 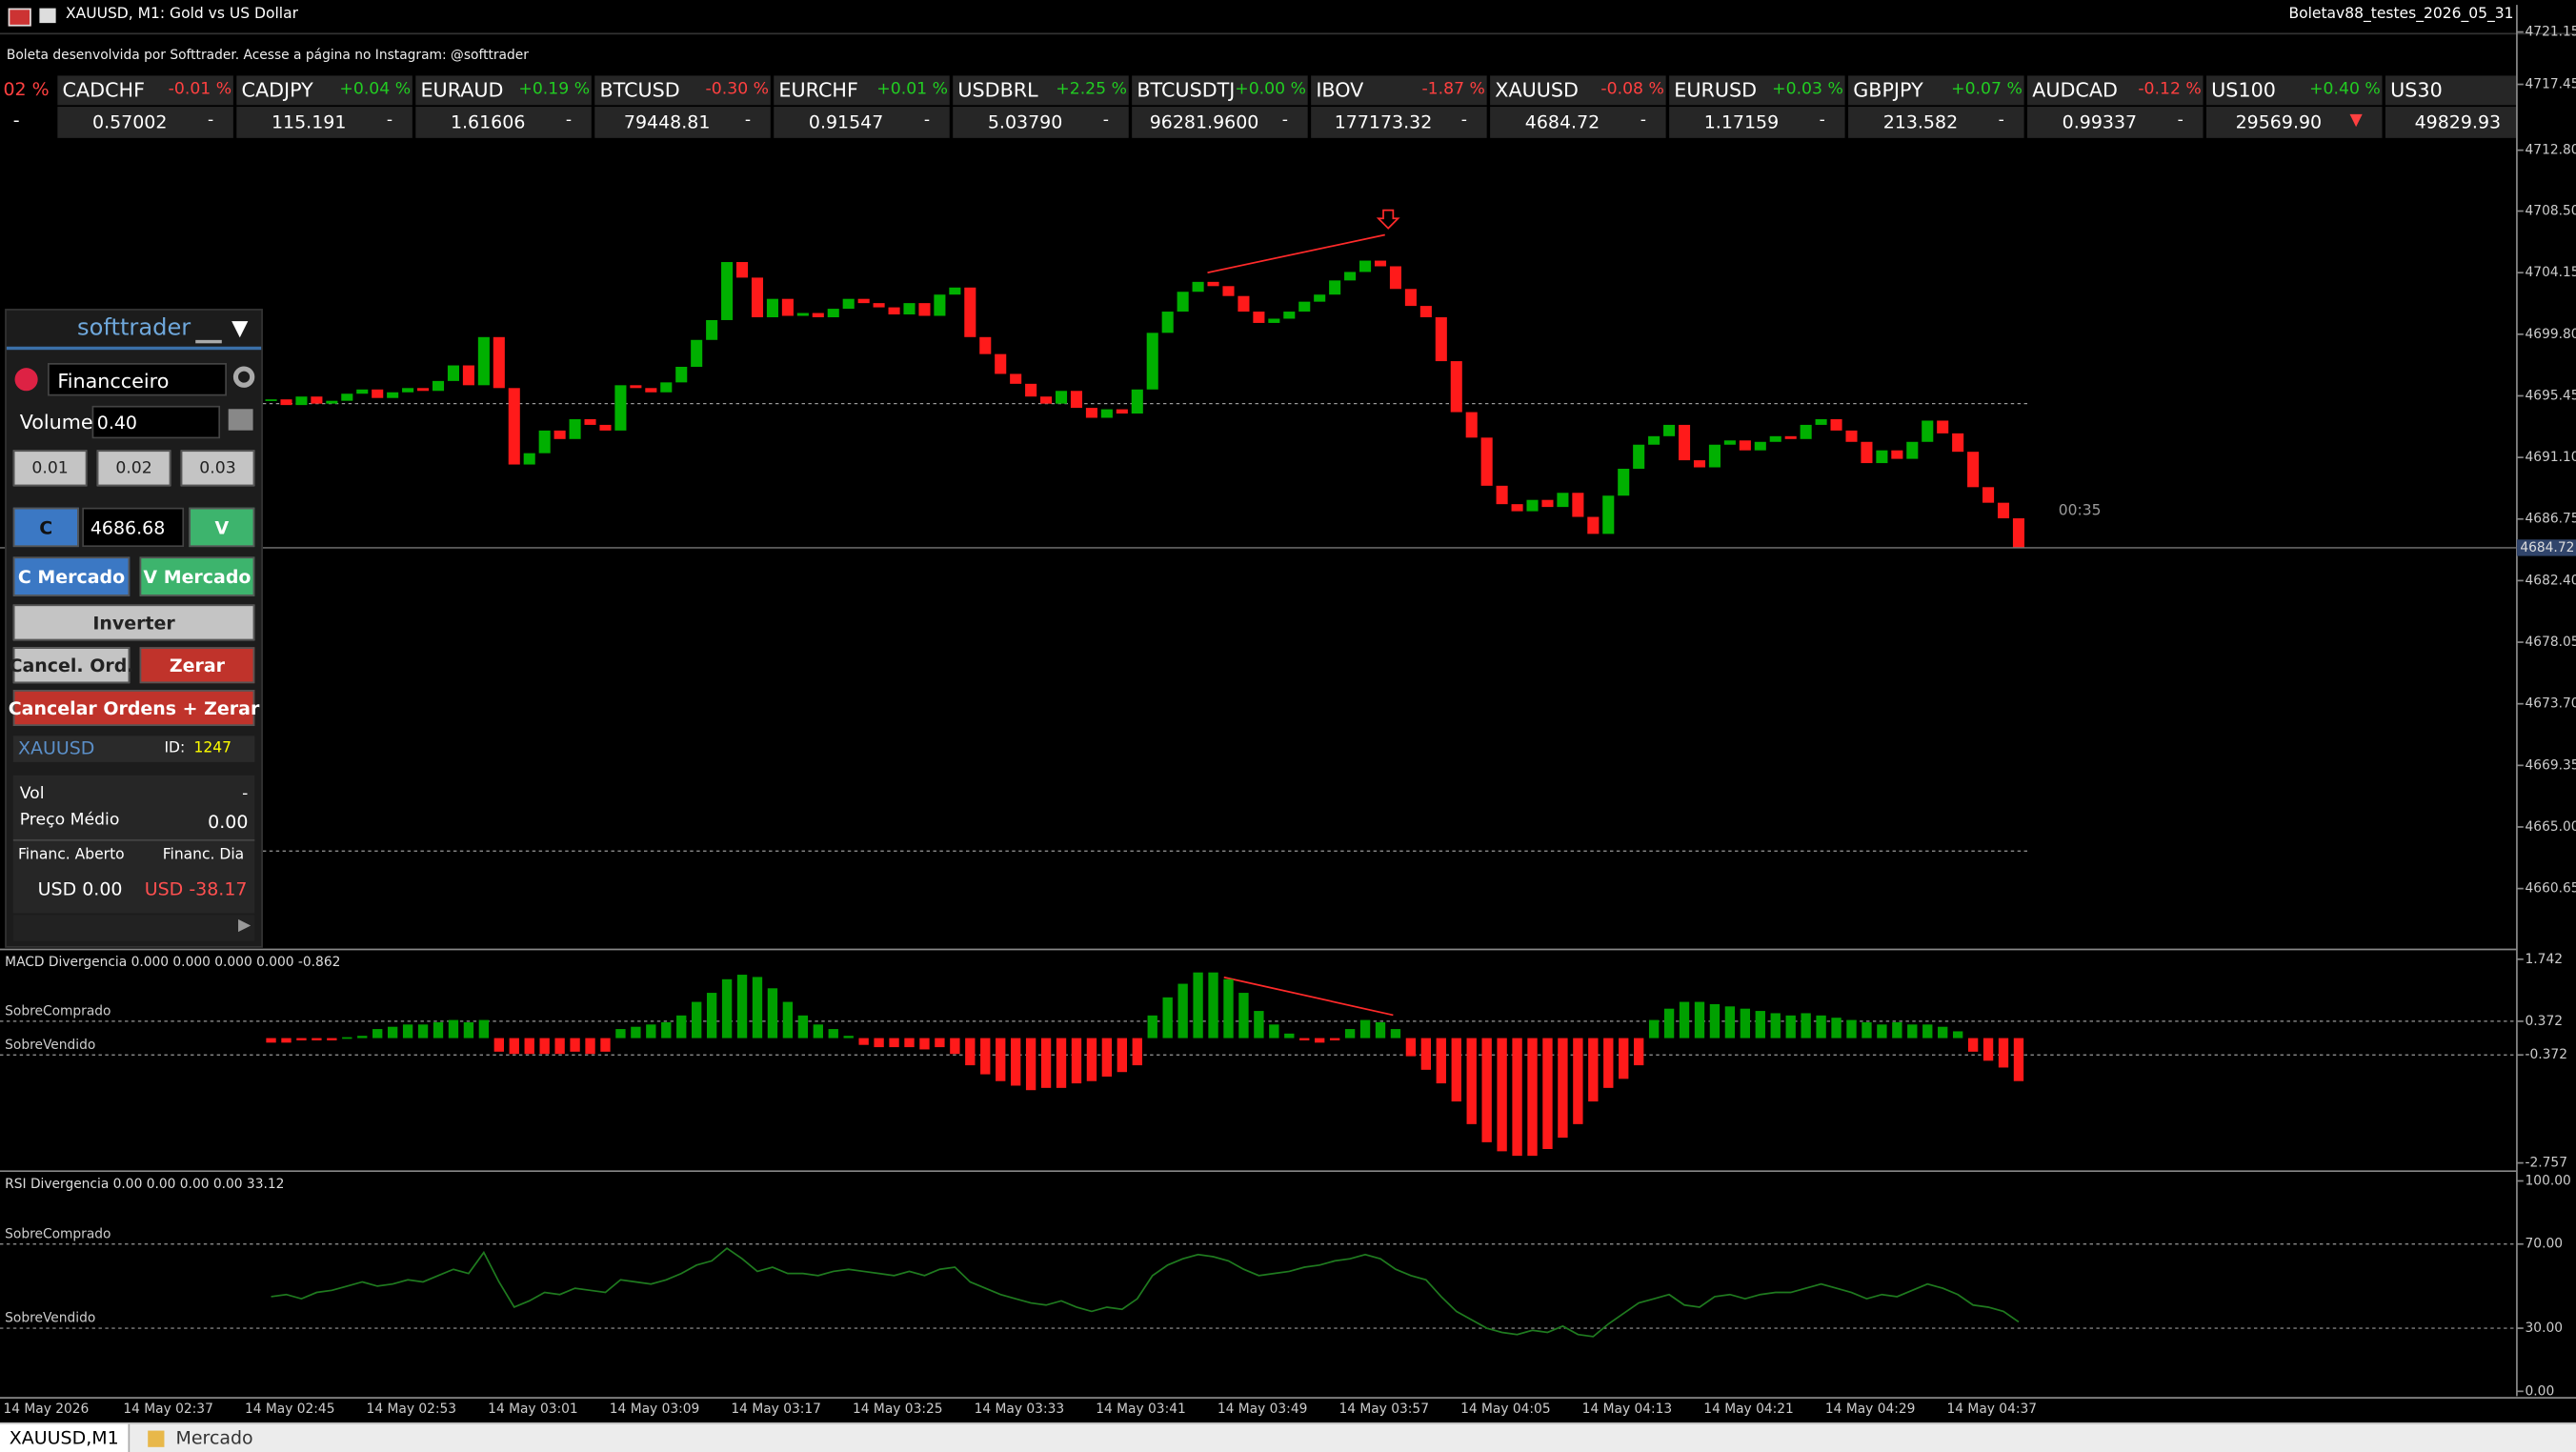 I want to click on price-input: 4686.68, so click(x=133, y=527).